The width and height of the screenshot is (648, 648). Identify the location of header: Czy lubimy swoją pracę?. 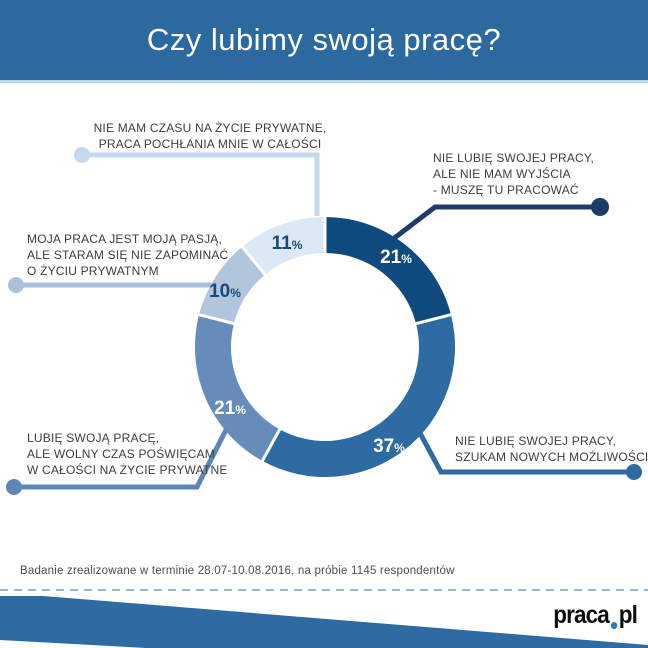
(324, 41).